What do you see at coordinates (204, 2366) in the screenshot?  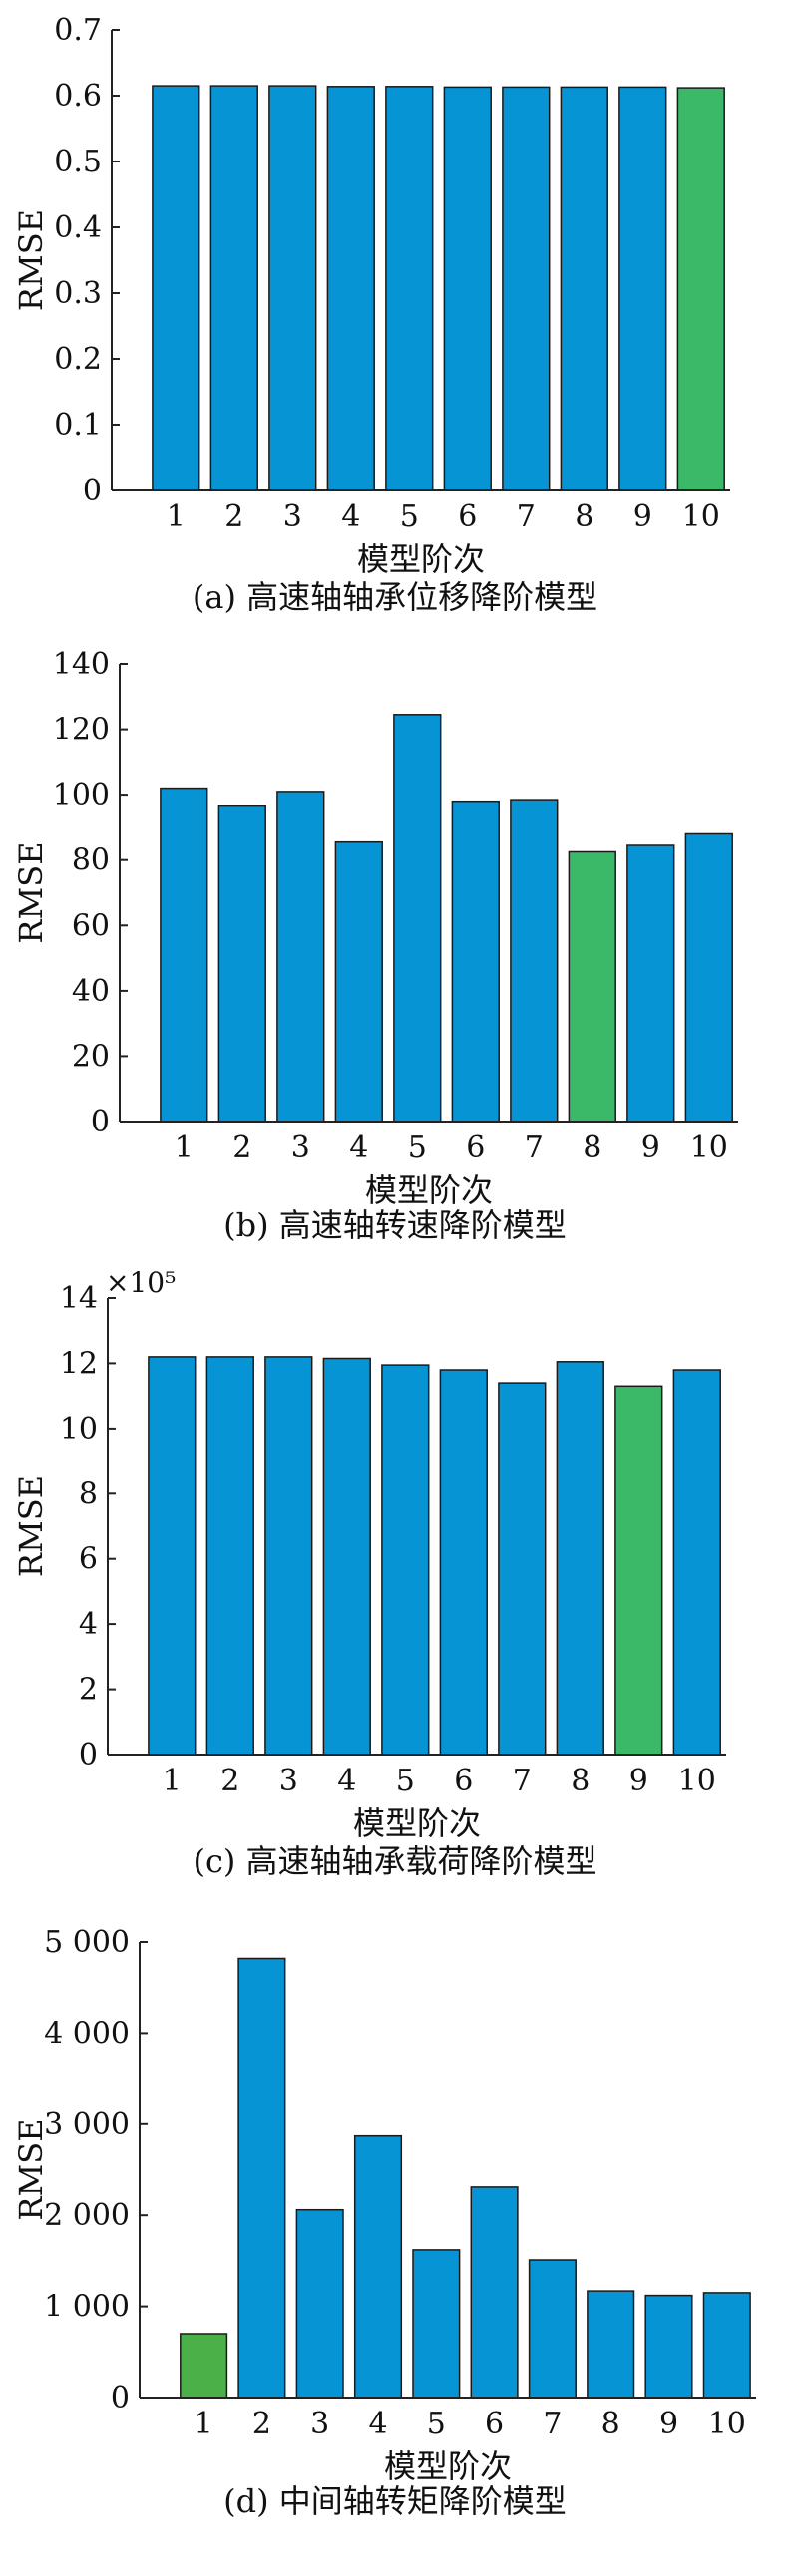 I see `bar-1-highlighted` at bounding box center [204, 2366].